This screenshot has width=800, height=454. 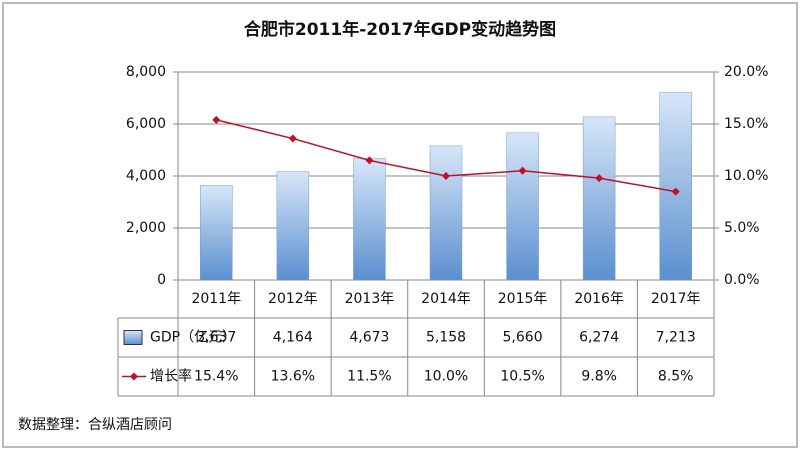 What do you see at coordinates (676, 338) in the screenshot?
I see `table-value: 7,213` at bounding box center [676, 338].